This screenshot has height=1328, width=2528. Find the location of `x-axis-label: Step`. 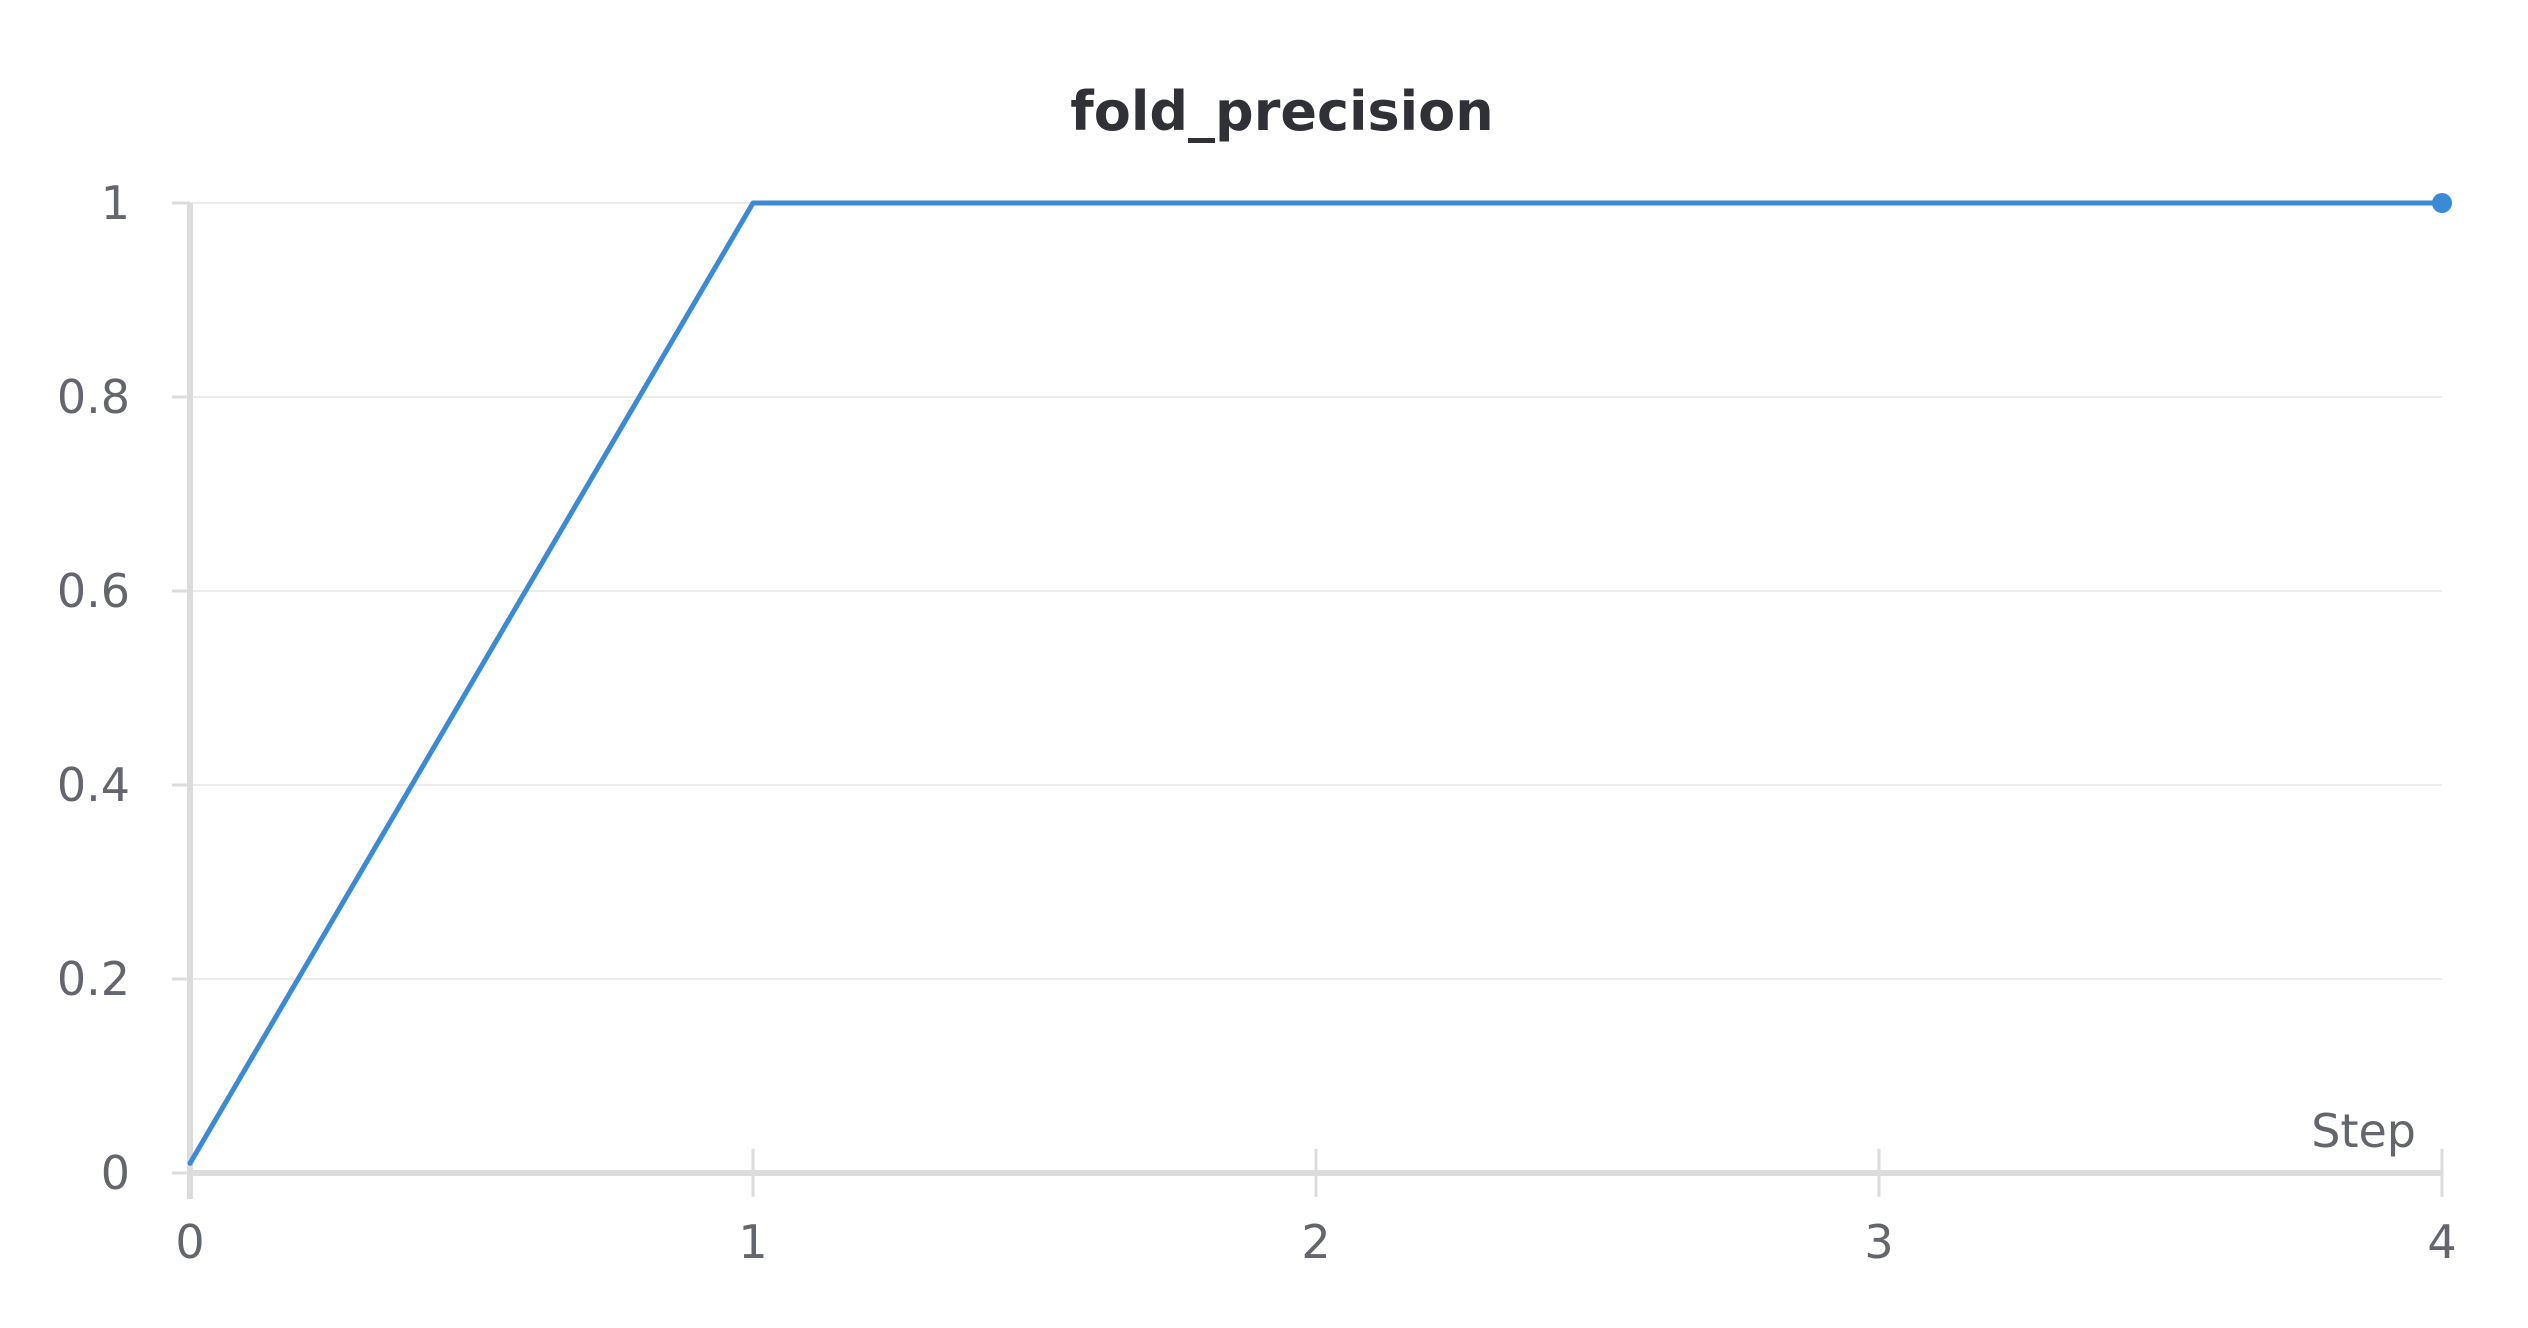

x-axis-label: Step is located at coordinates (2363, 1131).